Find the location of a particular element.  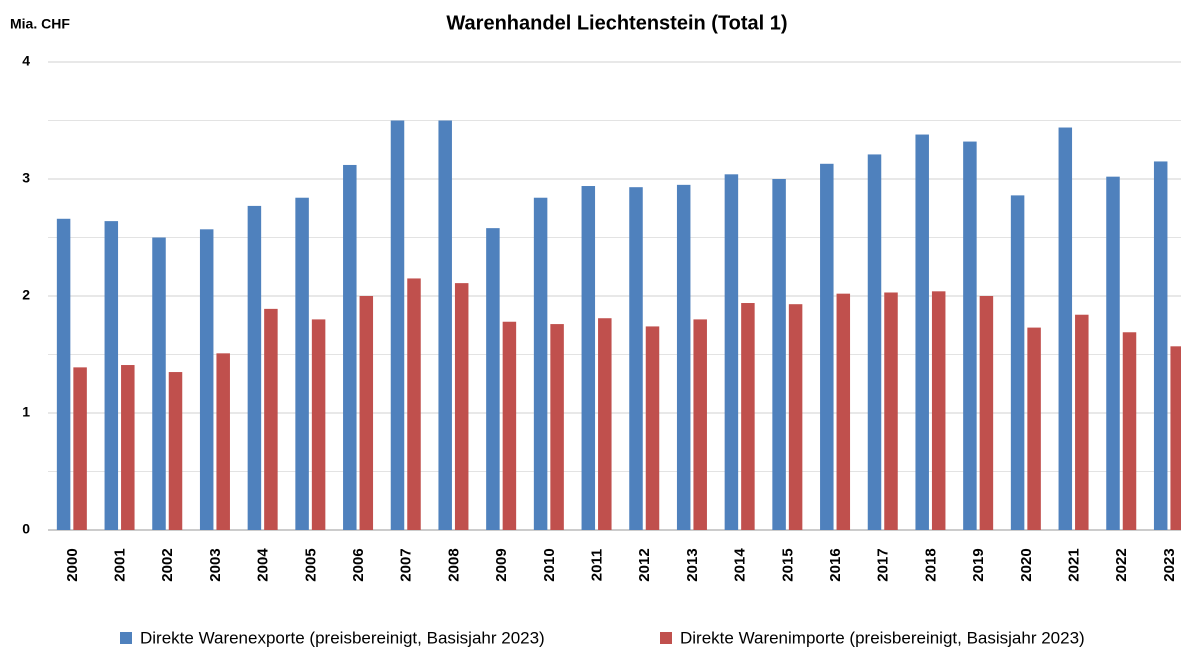

x-tick-label: 2019 is located at coordinates (978, 564).